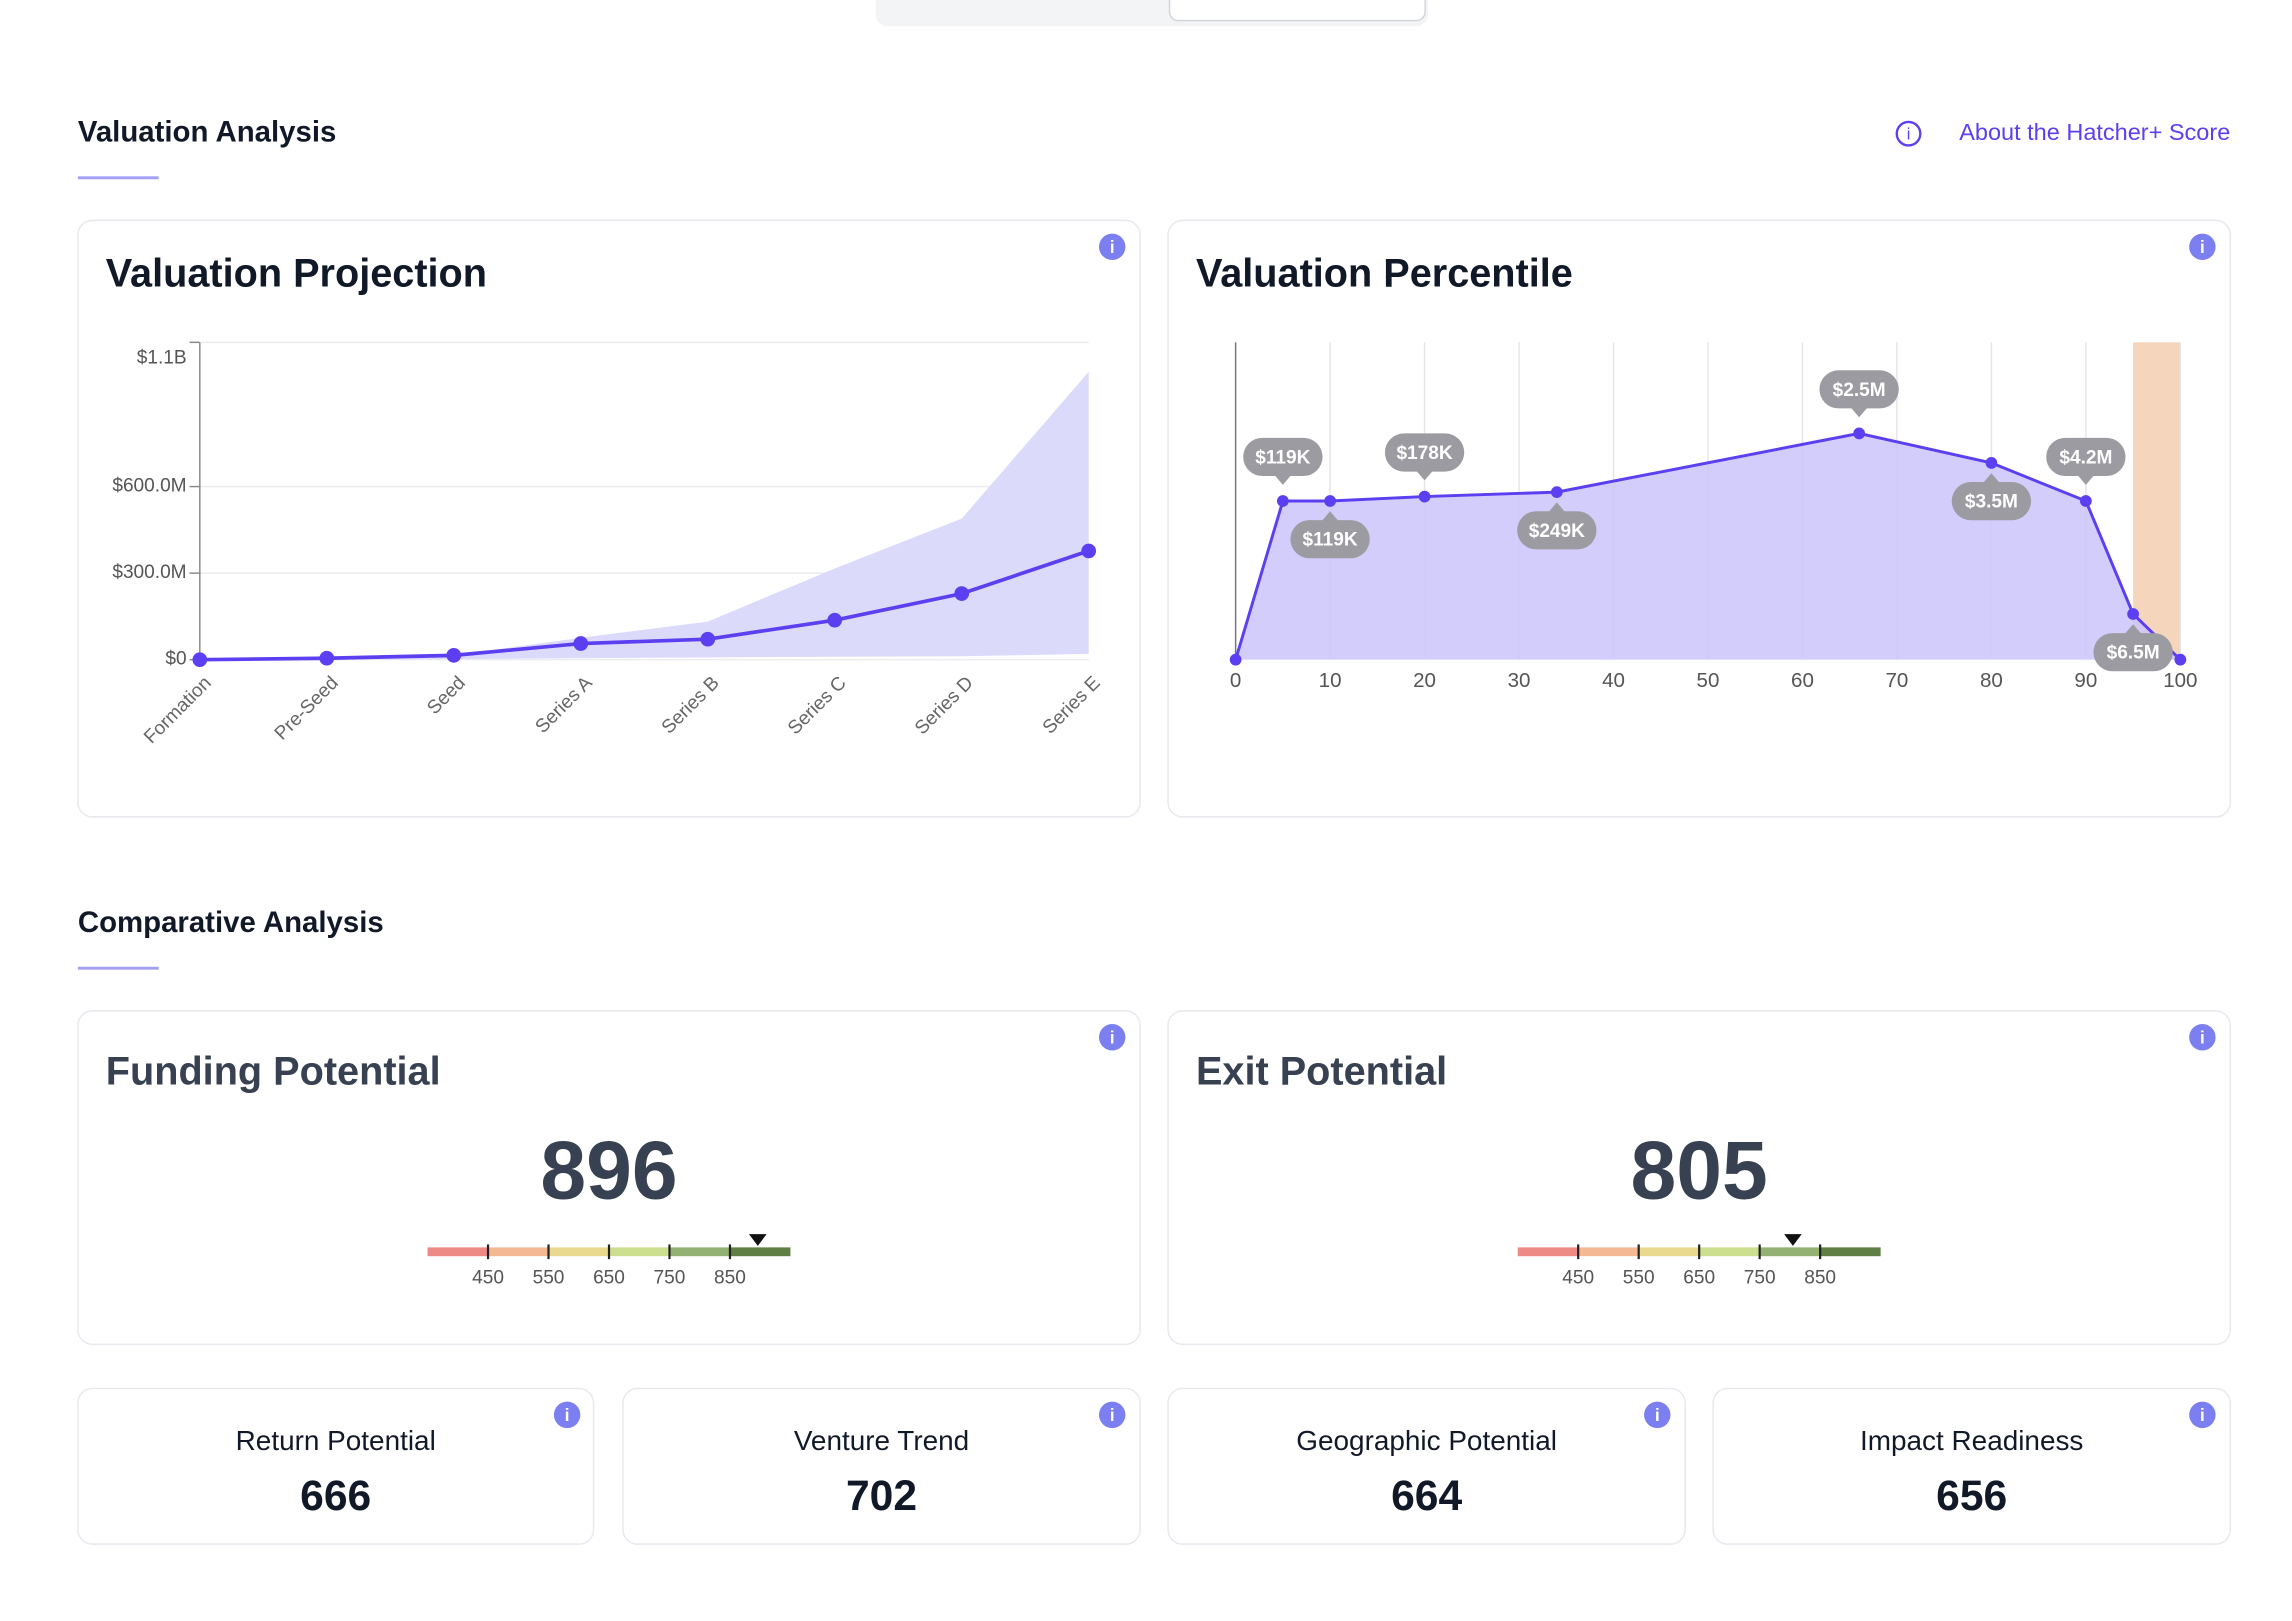 The height and width of the screenshot is (1621, 2292). Describe the element at coordinates (1971, 1440) in the screenshot. I see `metric-title: Impact Readiness` at that location.